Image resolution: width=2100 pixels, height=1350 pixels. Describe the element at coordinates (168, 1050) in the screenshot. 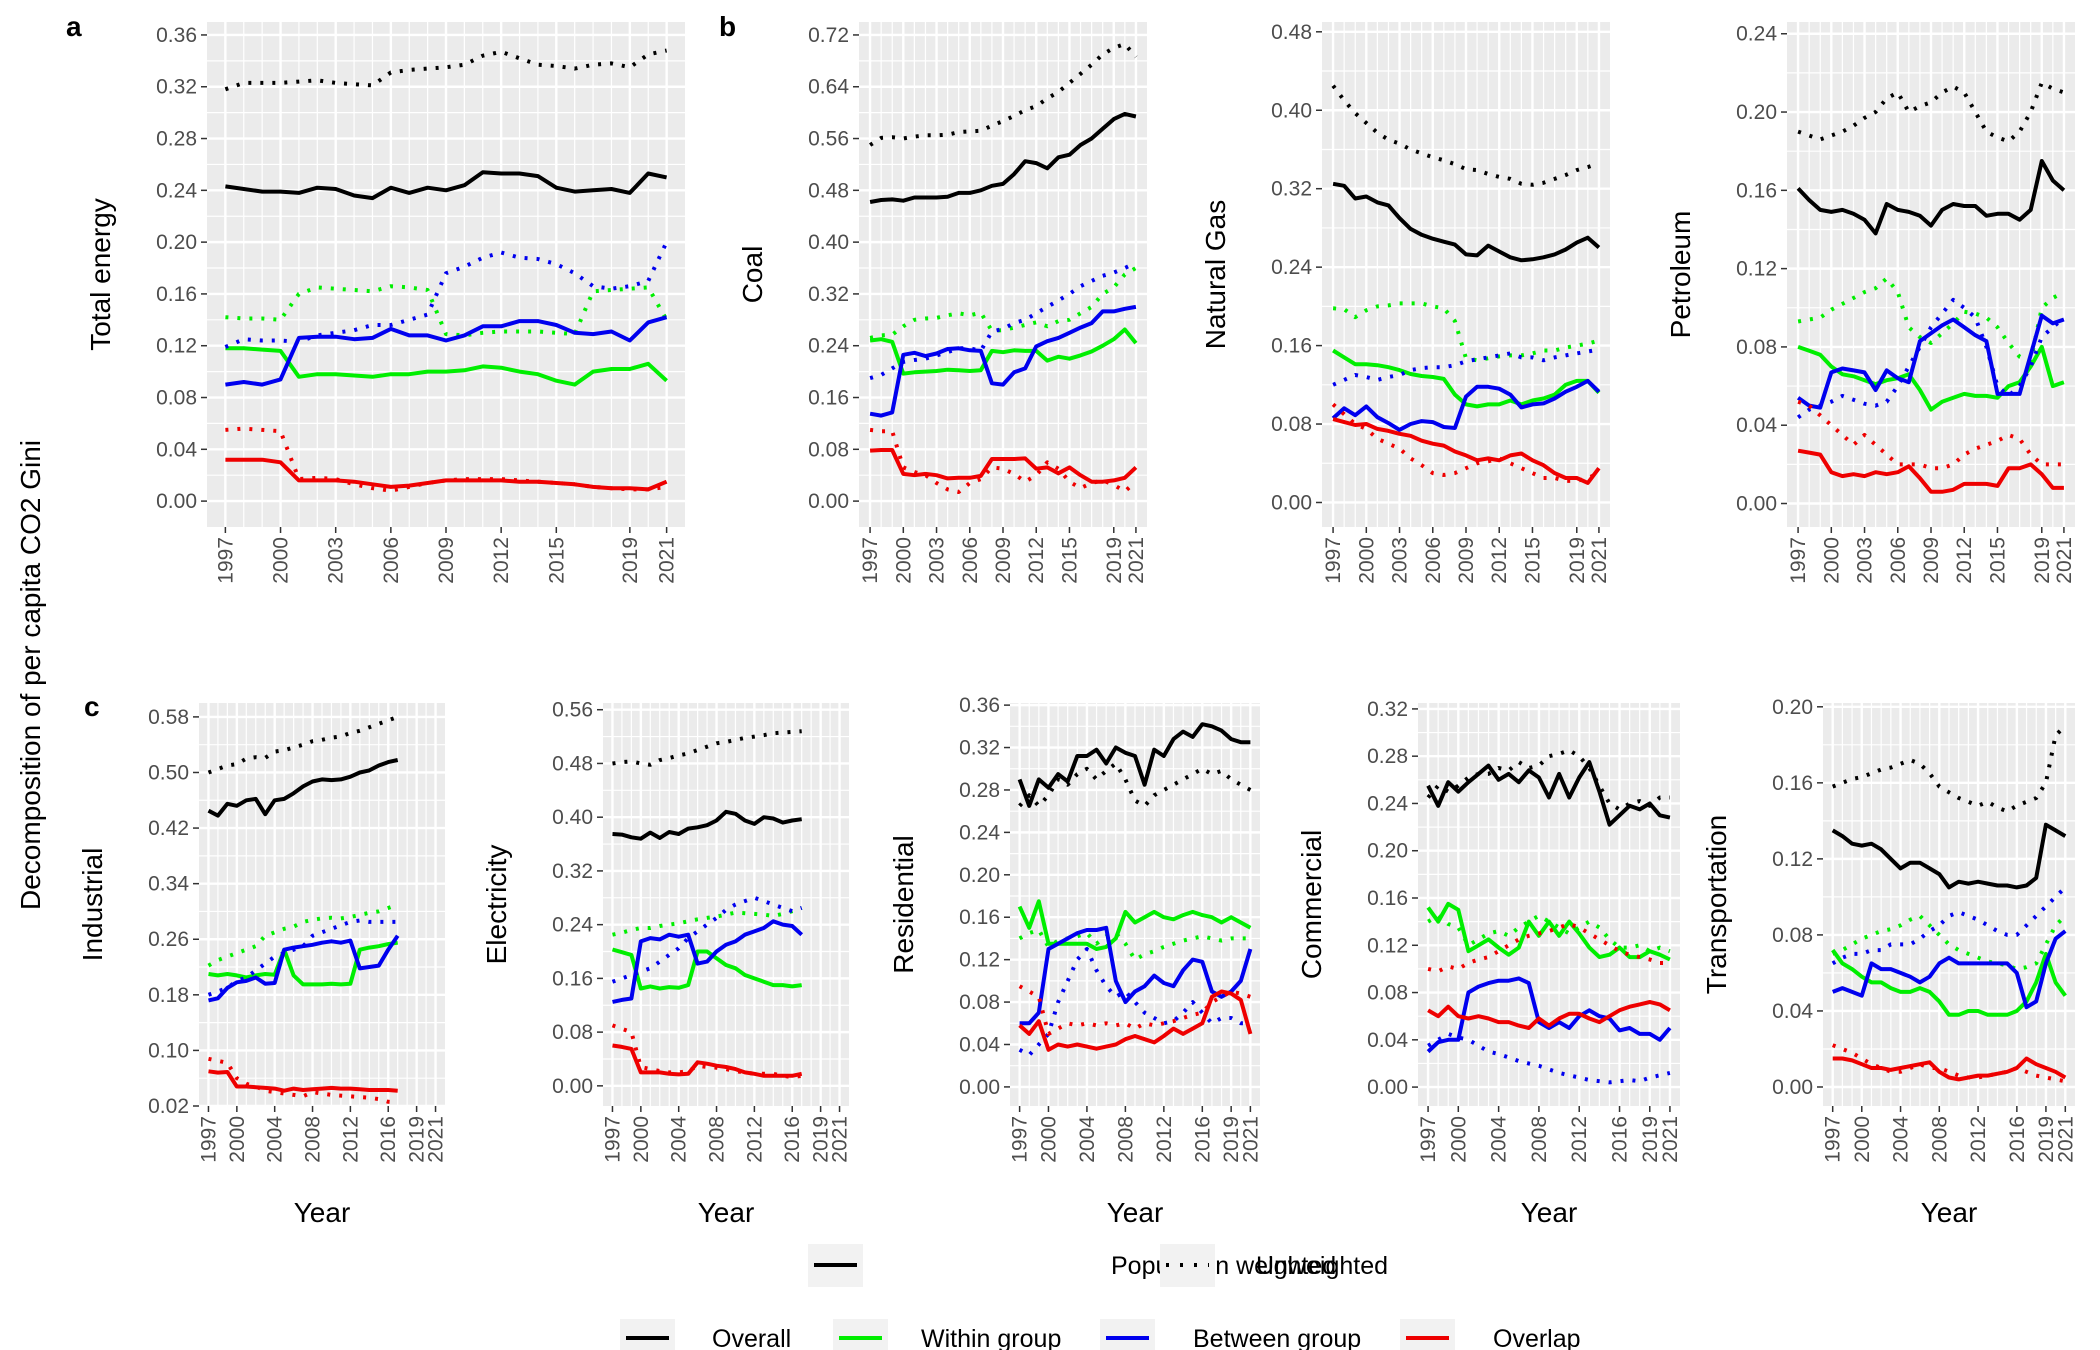

I see `y-tick-label: 0.10` at that location.